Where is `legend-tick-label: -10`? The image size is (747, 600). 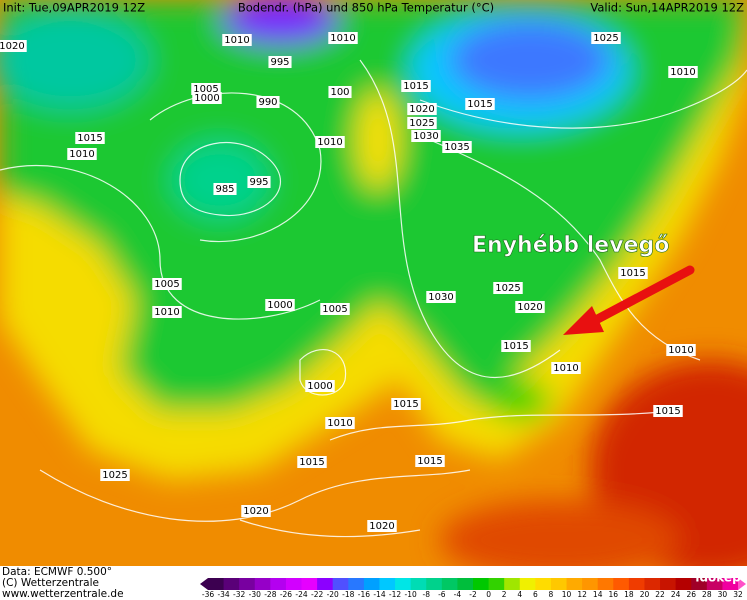
legend-tick-label: -10 is located at coordinates (411, 594).